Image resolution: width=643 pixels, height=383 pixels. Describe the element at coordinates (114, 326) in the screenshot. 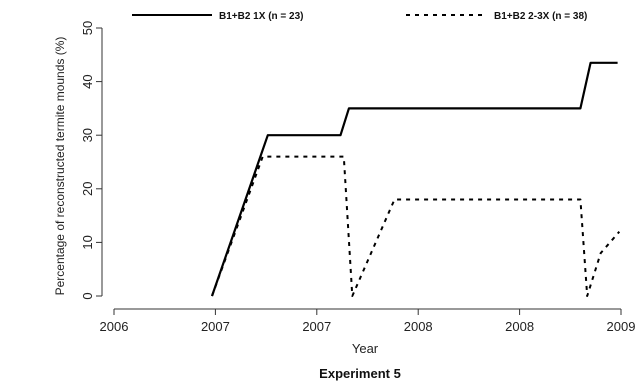

I see `x-tick-label: 2006` at that location.